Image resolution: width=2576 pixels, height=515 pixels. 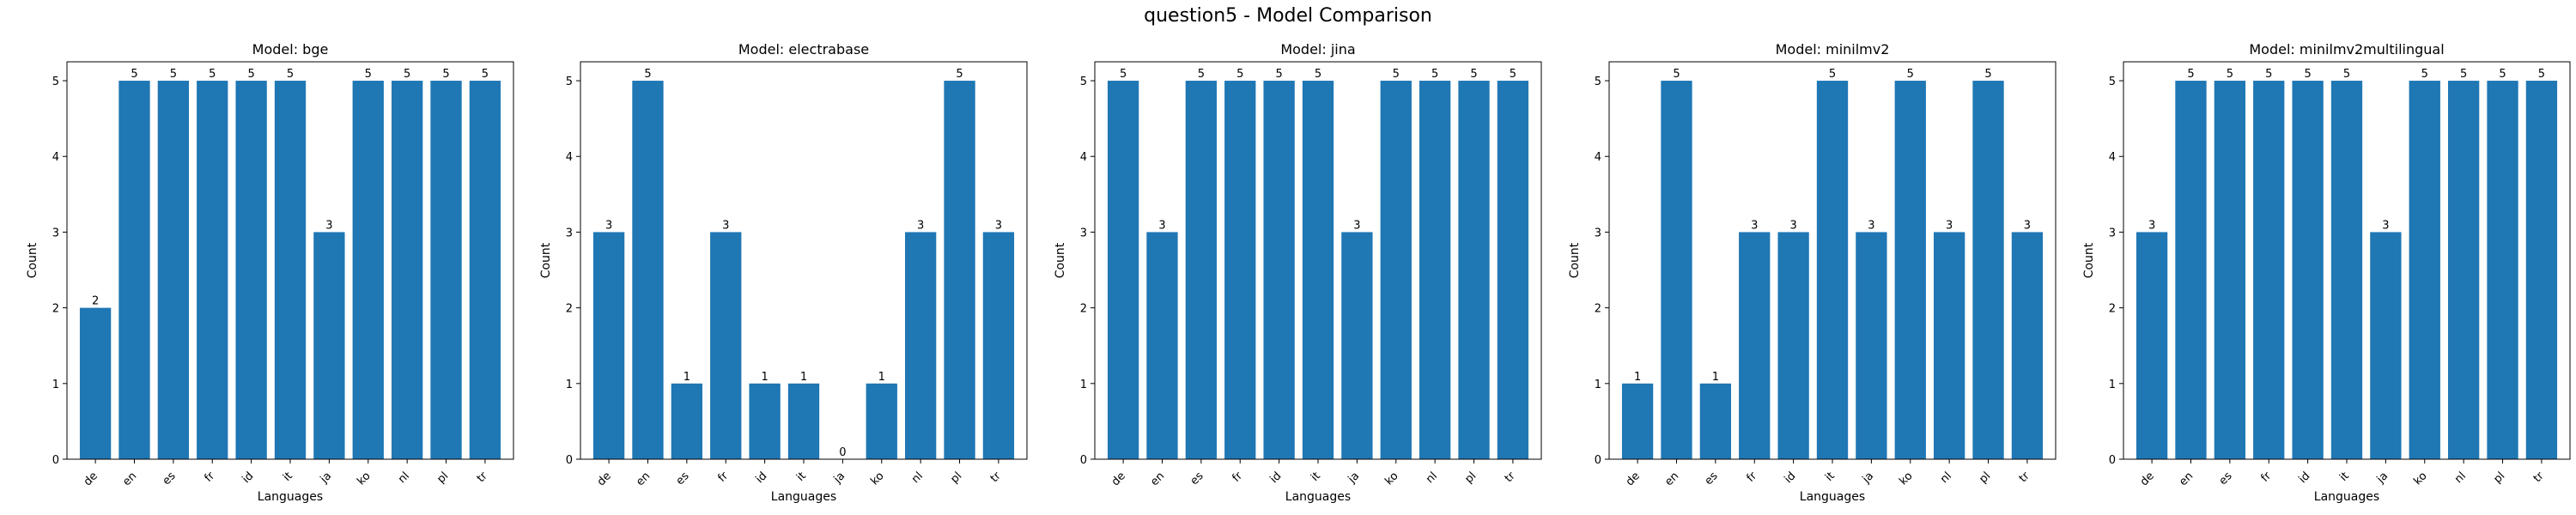 I want to click on bar-ja, so click(x=1872, y=345).